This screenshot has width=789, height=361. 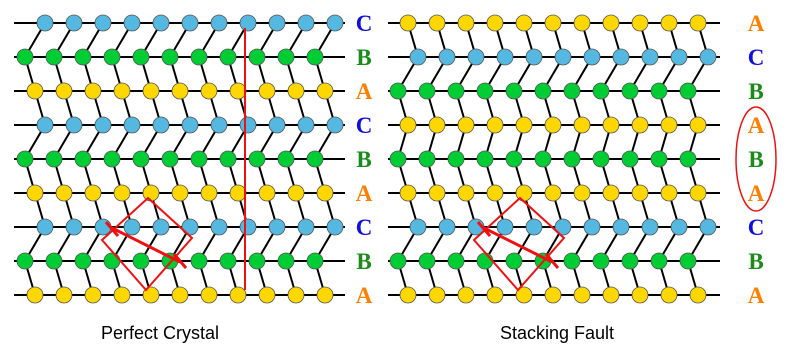 What do you see at coordinates (160, 333) in the screenshot?
I see `perfect-crystal-caption: Perfect Crystal` at bounding box center [160, 333].